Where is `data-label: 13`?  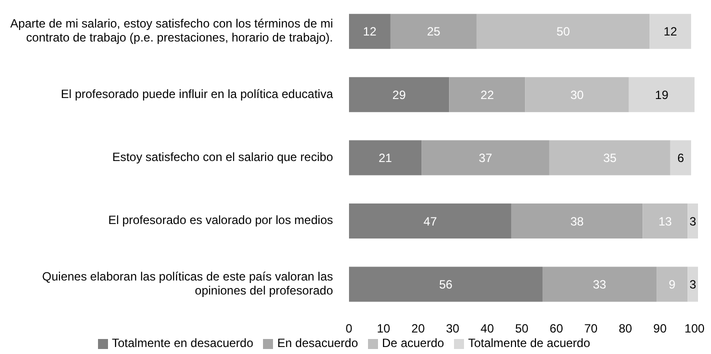
data-label: 13 is located at coordinates (665, 221).